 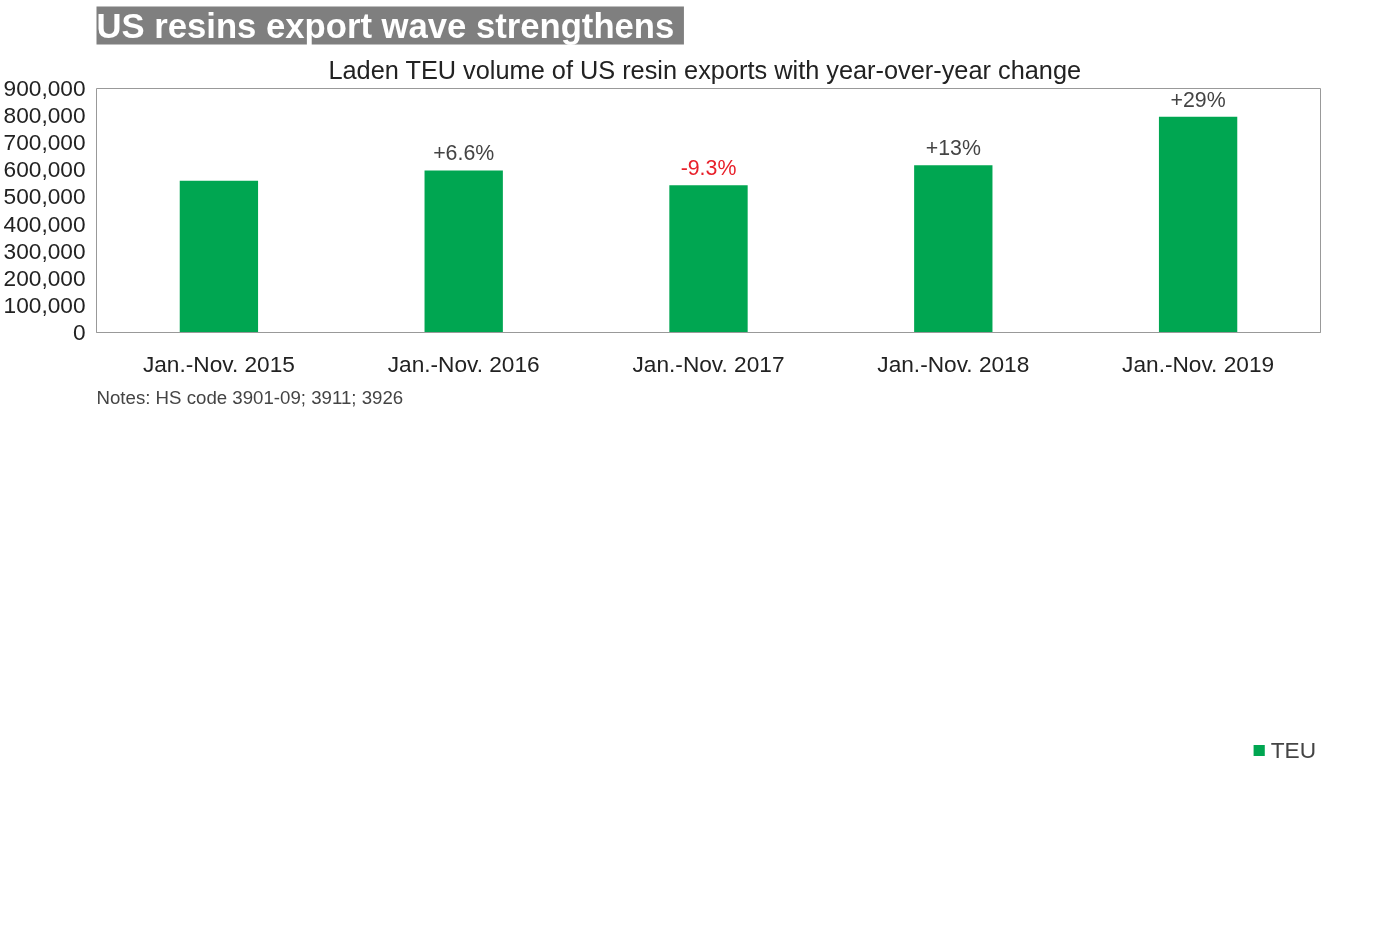 I want to click on legend-label: TEU, so click(x=1293, y=750).